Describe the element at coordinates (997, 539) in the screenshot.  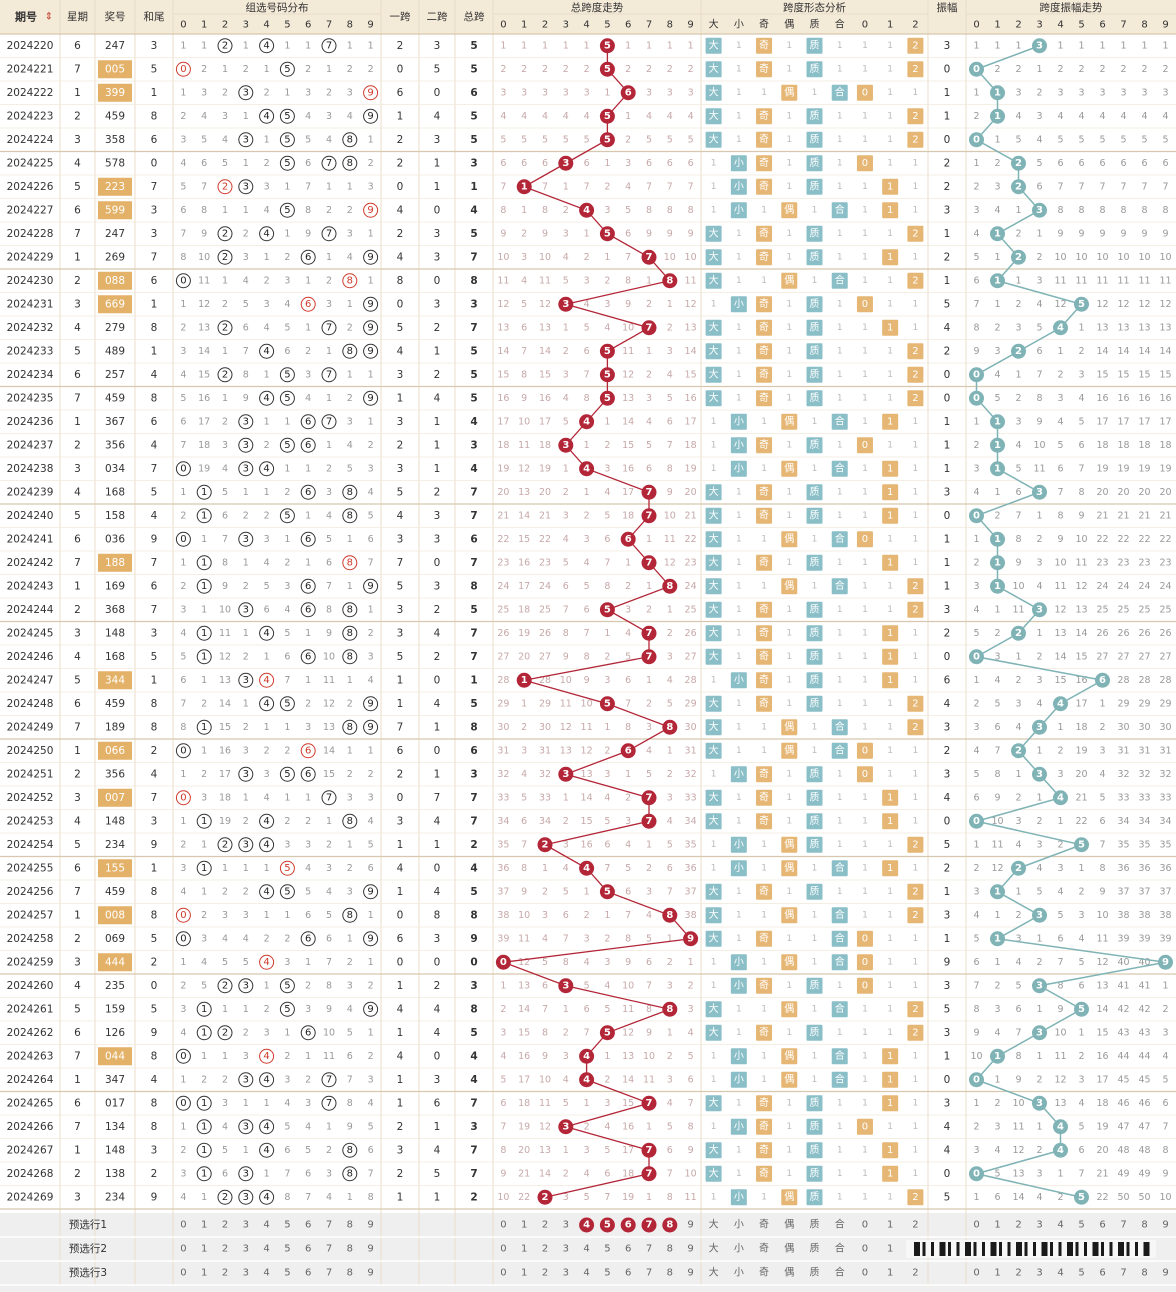
I see `amplitude-point-label: 1` at that location.